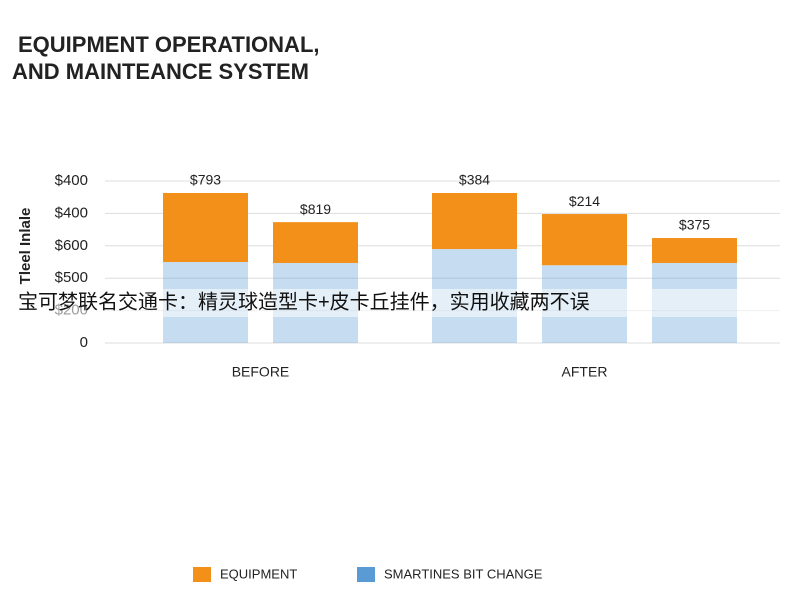  What do you see at coordinates (25, 246) in the screenshot?
I see `y-axis-label: Tleel Inlale` at bounding box center [25, 246].